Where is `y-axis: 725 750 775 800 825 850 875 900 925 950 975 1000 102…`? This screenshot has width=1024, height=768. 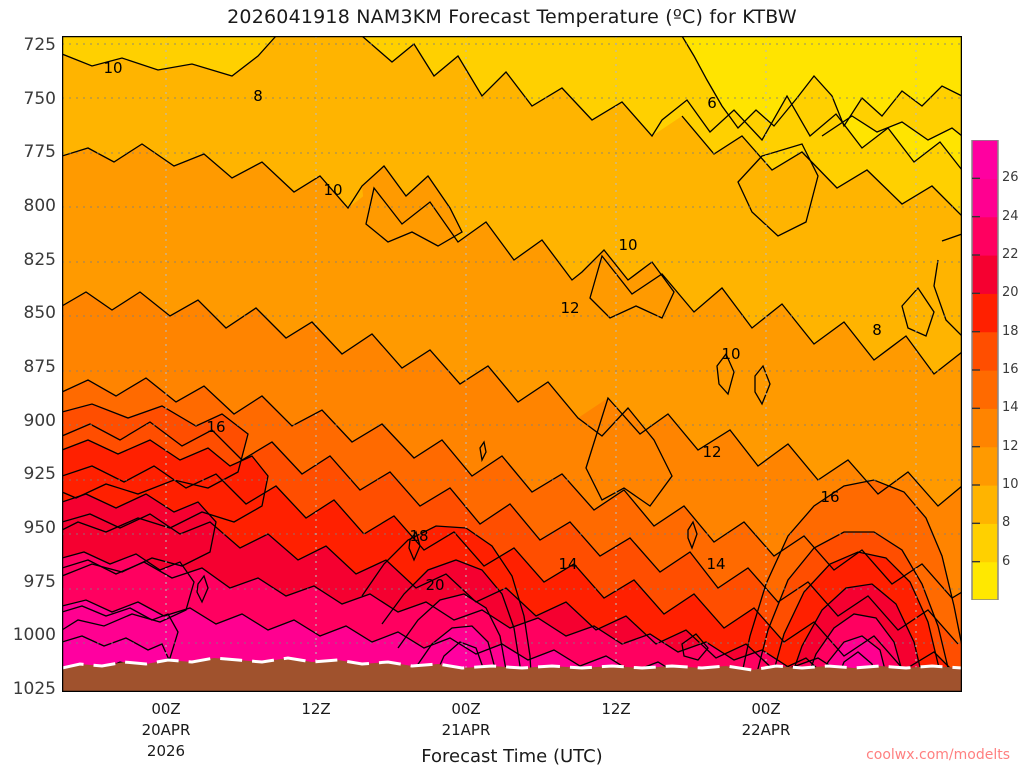 y-axis: 725 750 775 800 825 850 875 900 925 950 975 1000 102… is located at coordinates (28, 384).